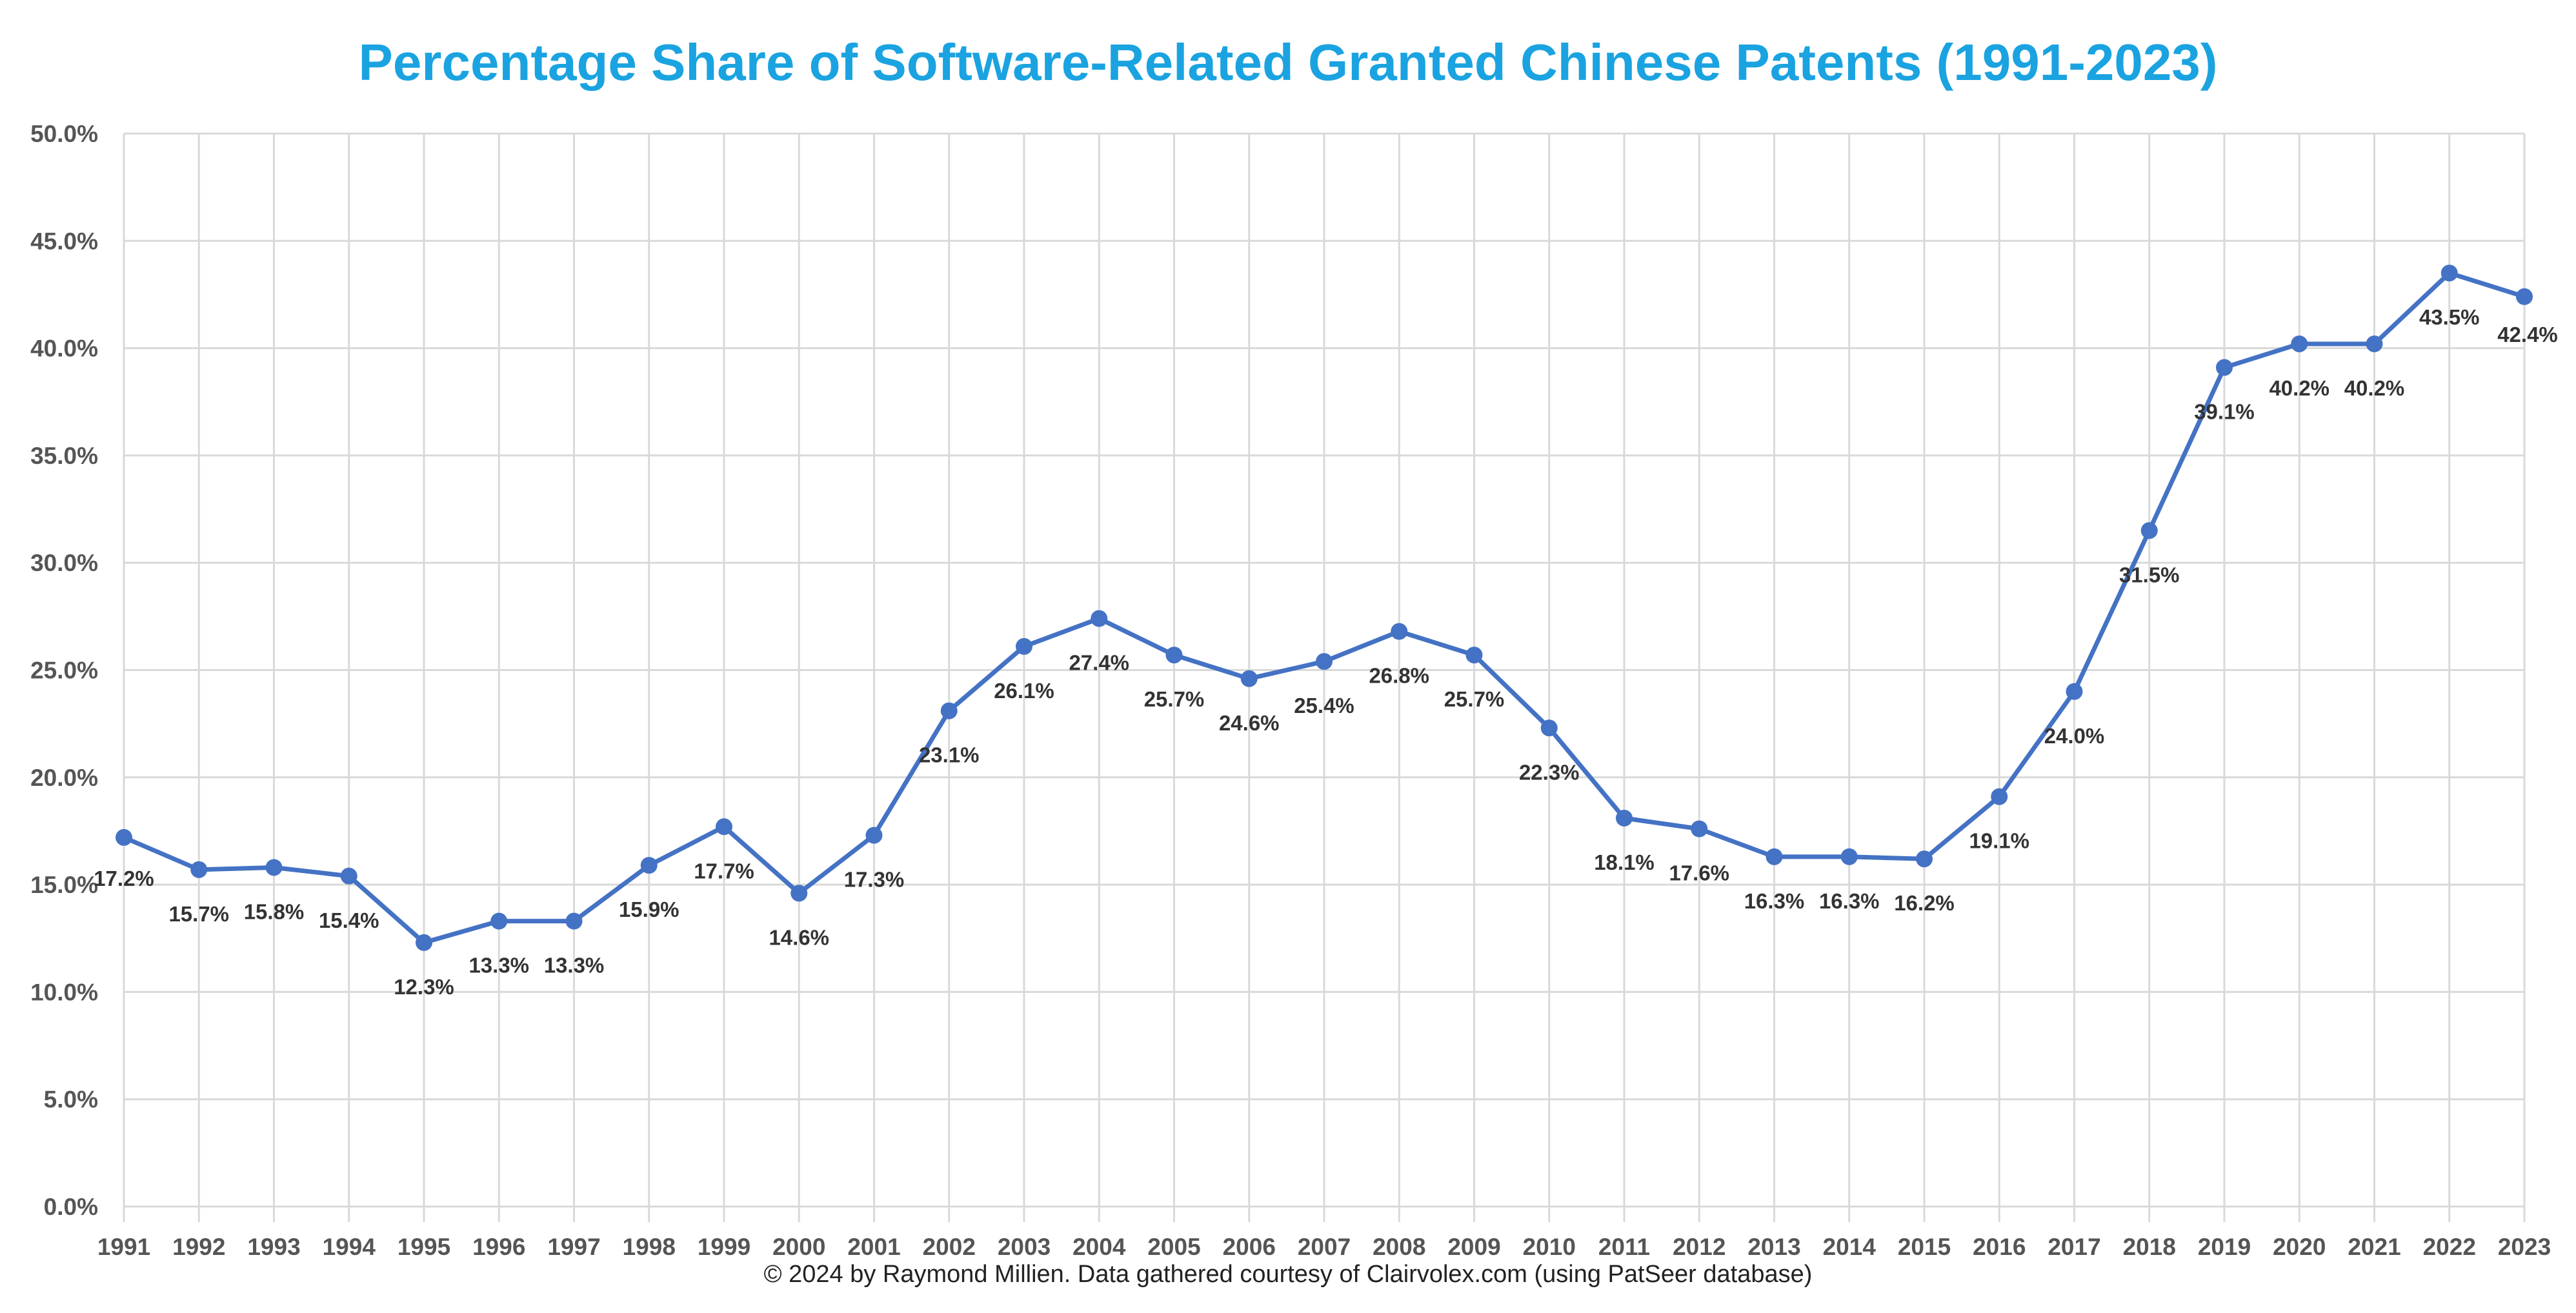 The width and height of the screenshot is (2576, 1313). I want to click on data-label: 19.1%, so click(1999, 841).